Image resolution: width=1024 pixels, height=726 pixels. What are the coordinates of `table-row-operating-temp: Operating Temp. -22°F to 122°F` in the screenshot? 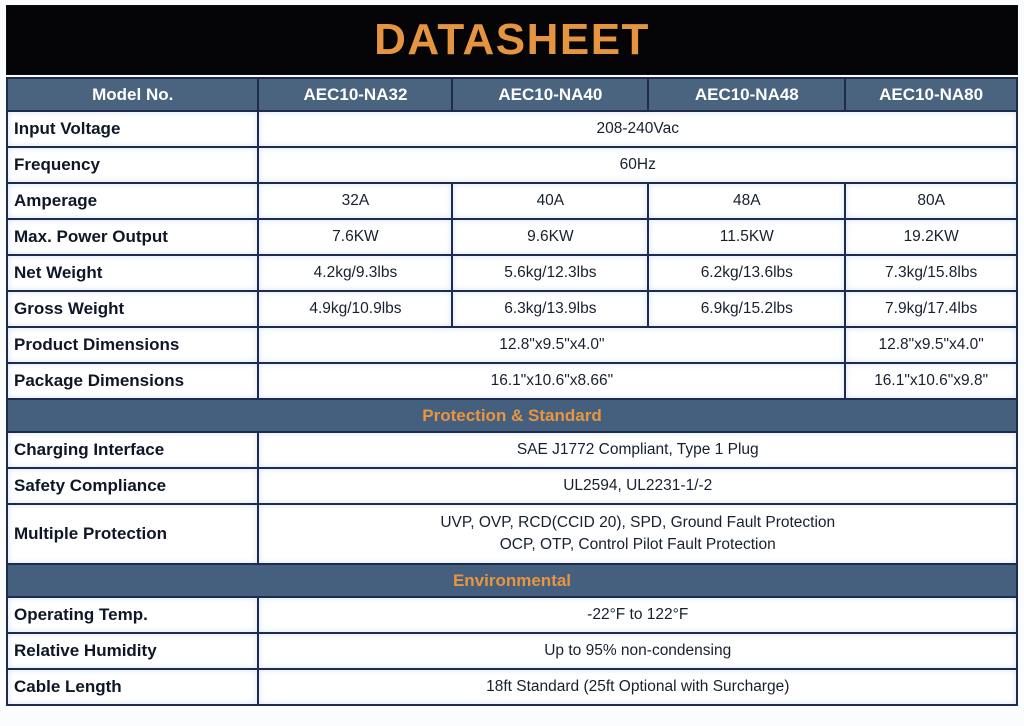 It's located at (511, 615).